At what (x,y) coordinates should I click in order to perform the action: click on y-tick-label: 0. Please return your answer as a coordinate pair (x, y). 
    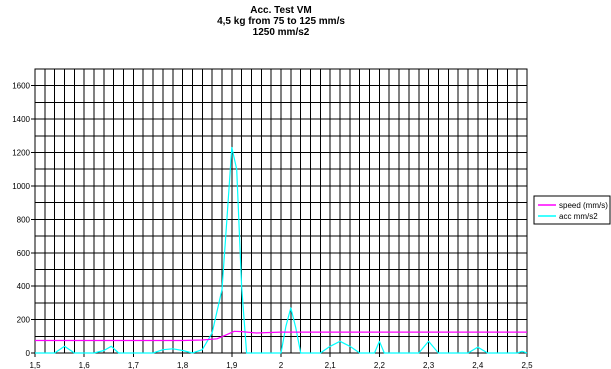
    Looking at the image, I should click on (28, 353).